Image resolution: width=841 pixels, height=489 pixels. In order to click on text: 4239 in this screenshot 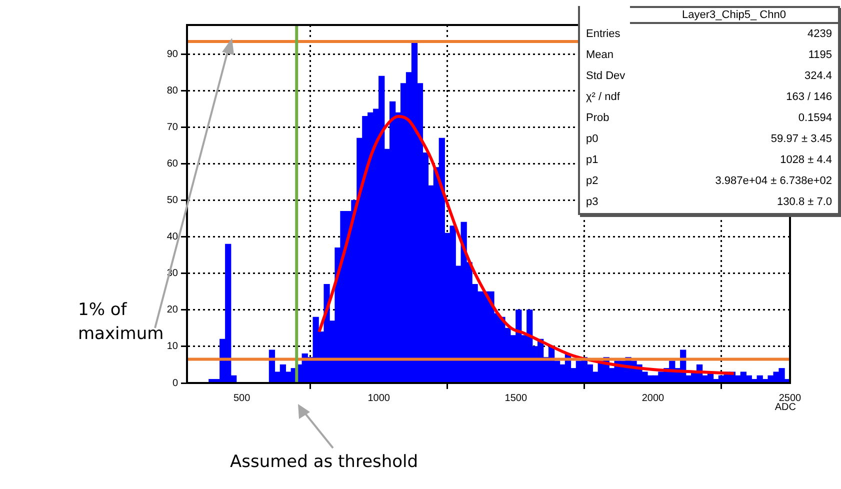, I will do `click(820, 34)`.